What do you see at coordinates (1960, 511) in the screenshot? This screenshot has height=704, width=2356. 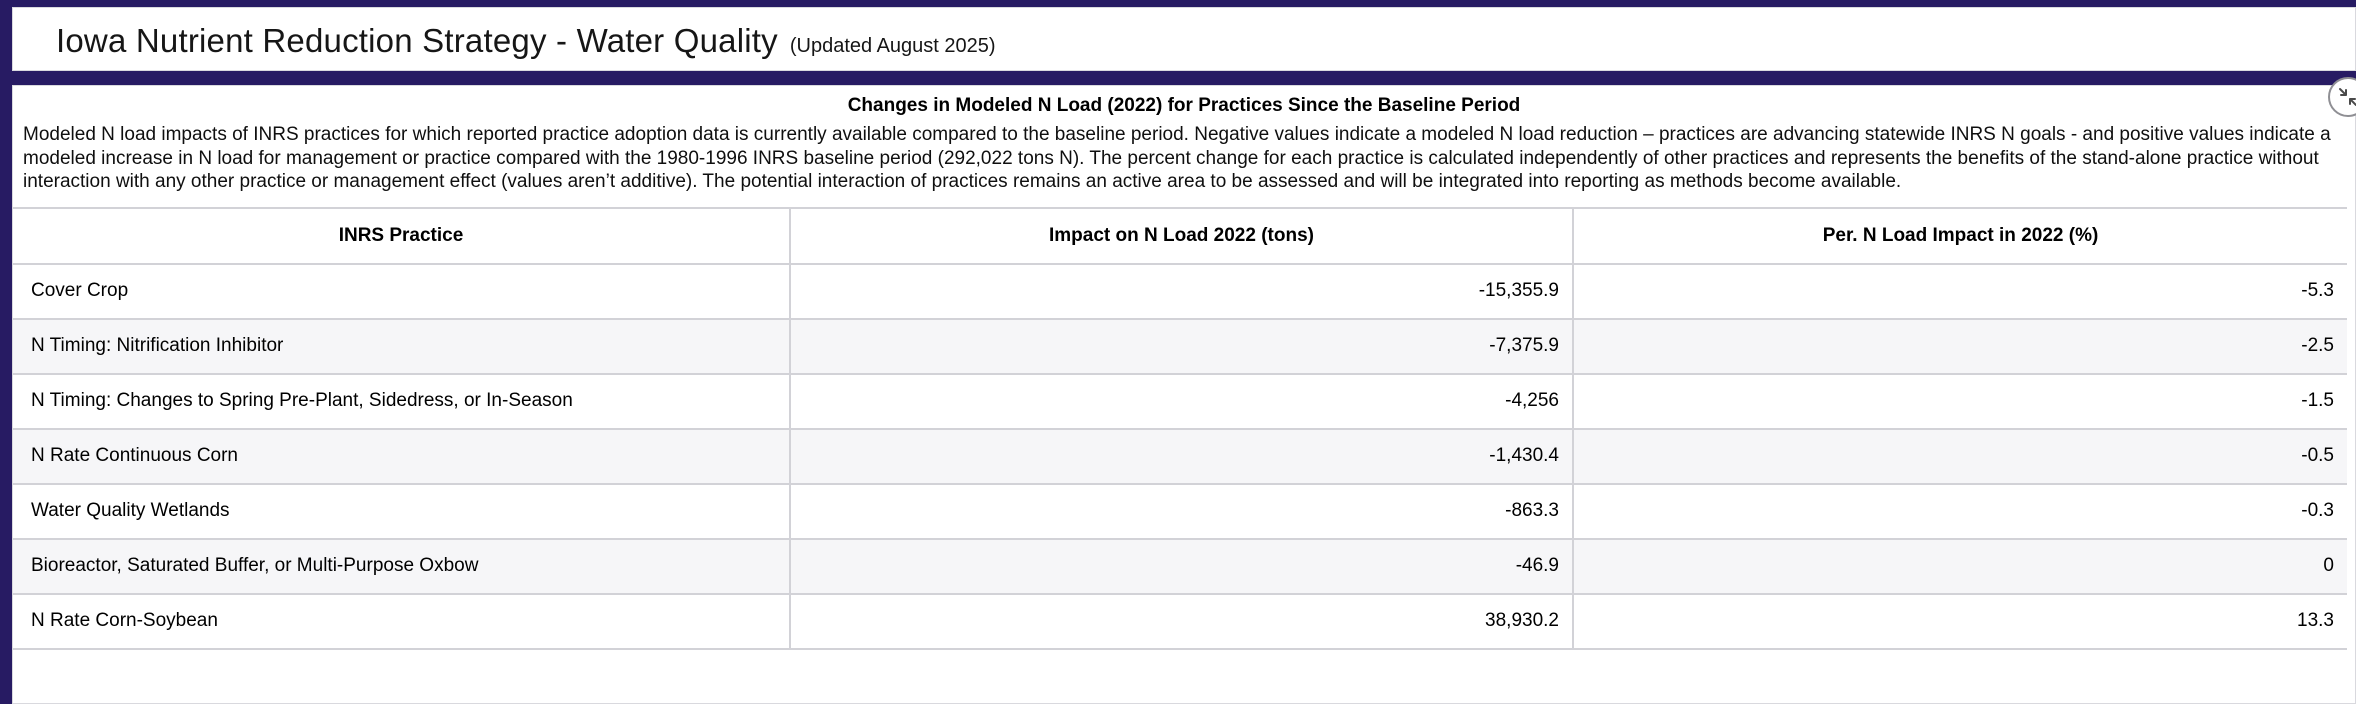 I see `impact-pct-cell: -0.3` at bounding box center [1960, 511].